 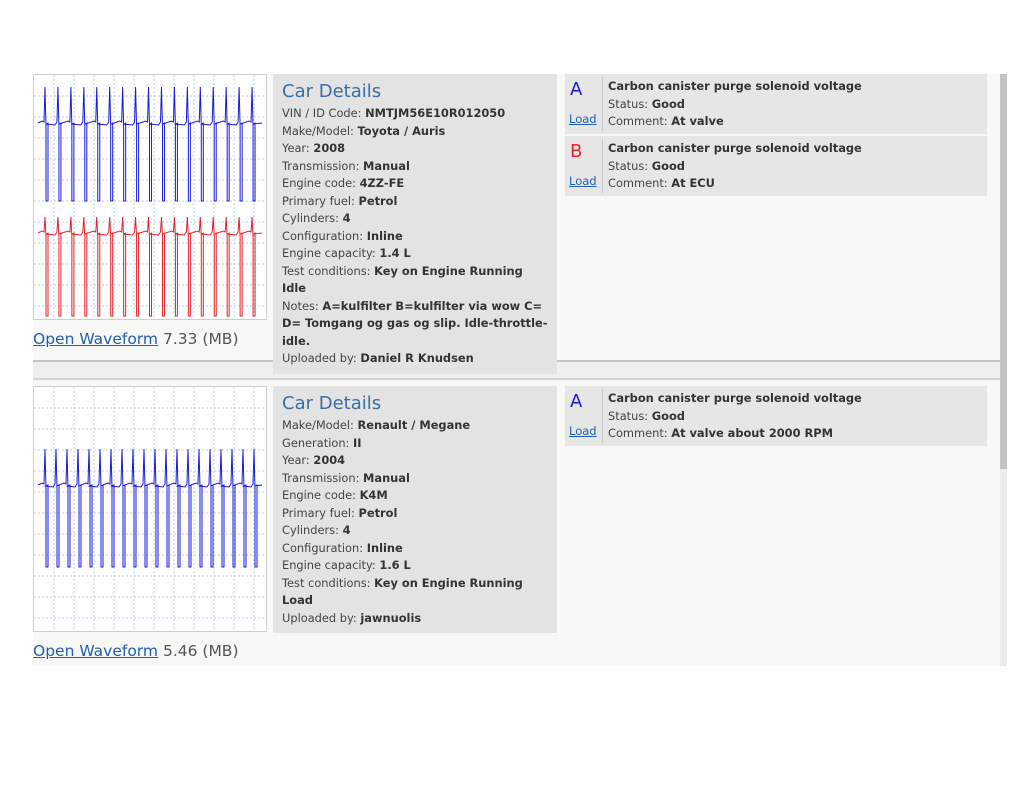 What do you see at coordinates (516, 379) in the screenshot?
I see `divider` at bounding box center [516, 379].